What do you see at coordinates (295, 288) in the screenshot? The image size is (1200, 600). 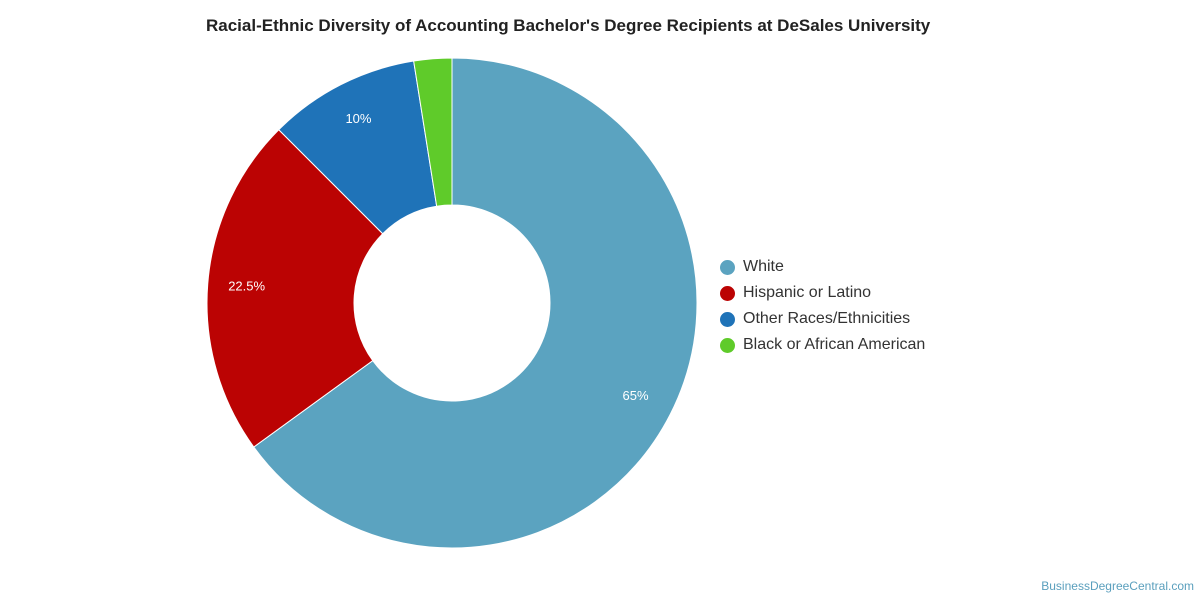 I see `slice-hispanic-or-latino` at bounding box center [295, 288].